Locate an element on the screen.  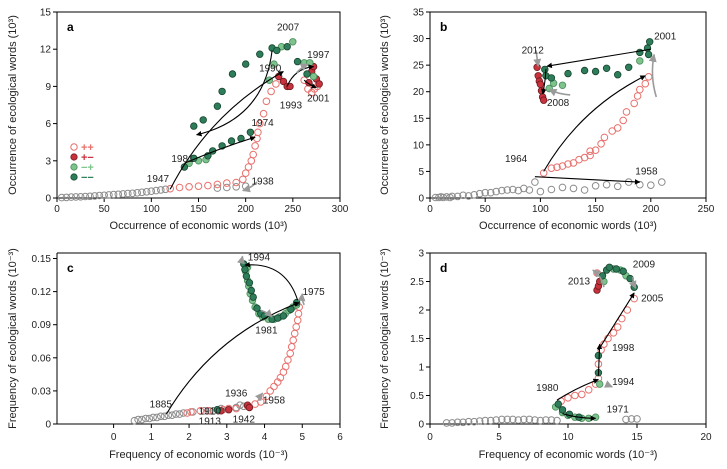
x-tick-label: 250 is located at coordinates (292, 209).